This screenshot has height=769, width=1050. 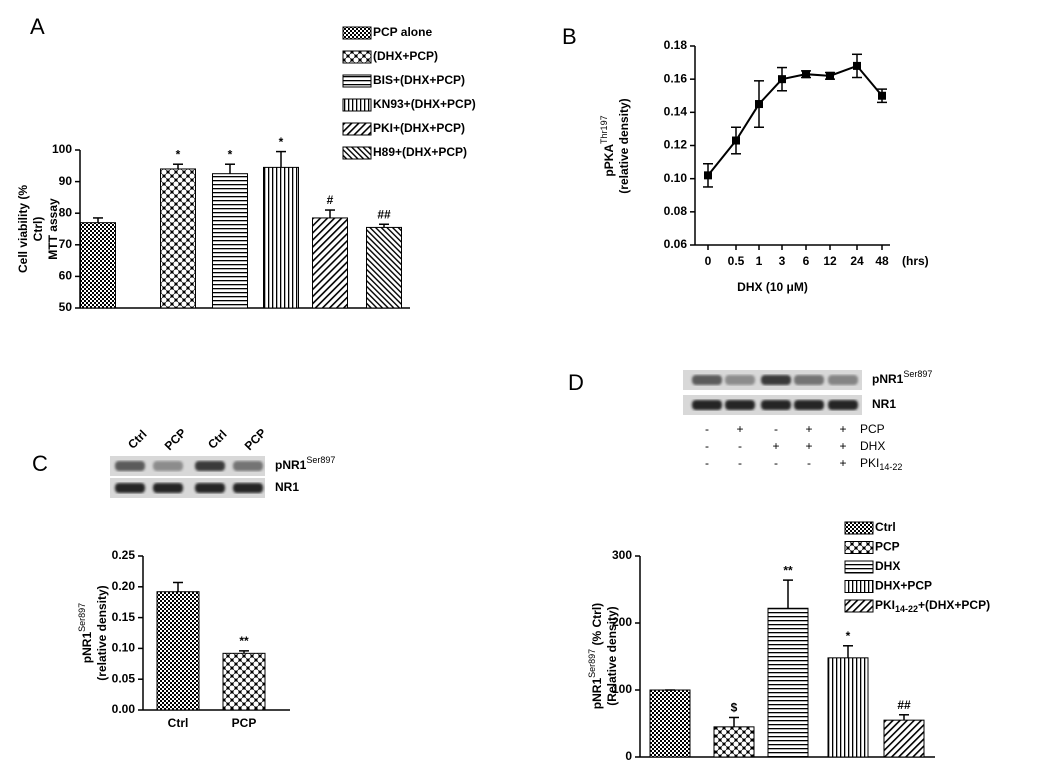 What do you see at coordinates (402, 32) in the screenshot?
I see `legend-text: PCP alone` at bounding box center [402, 32].